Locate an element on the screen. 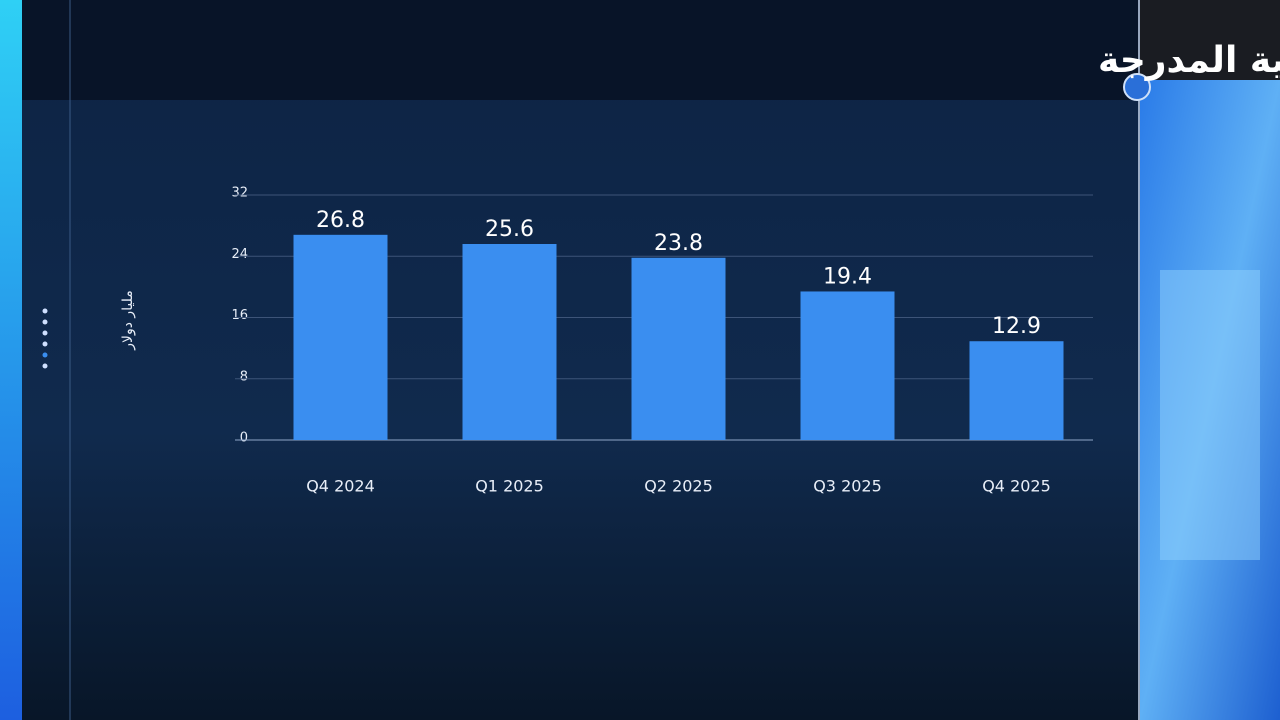 Image resolution: width=1280 pixels, height=720 pixels. value-label: 23.8 is located at coordinates (678, 243).